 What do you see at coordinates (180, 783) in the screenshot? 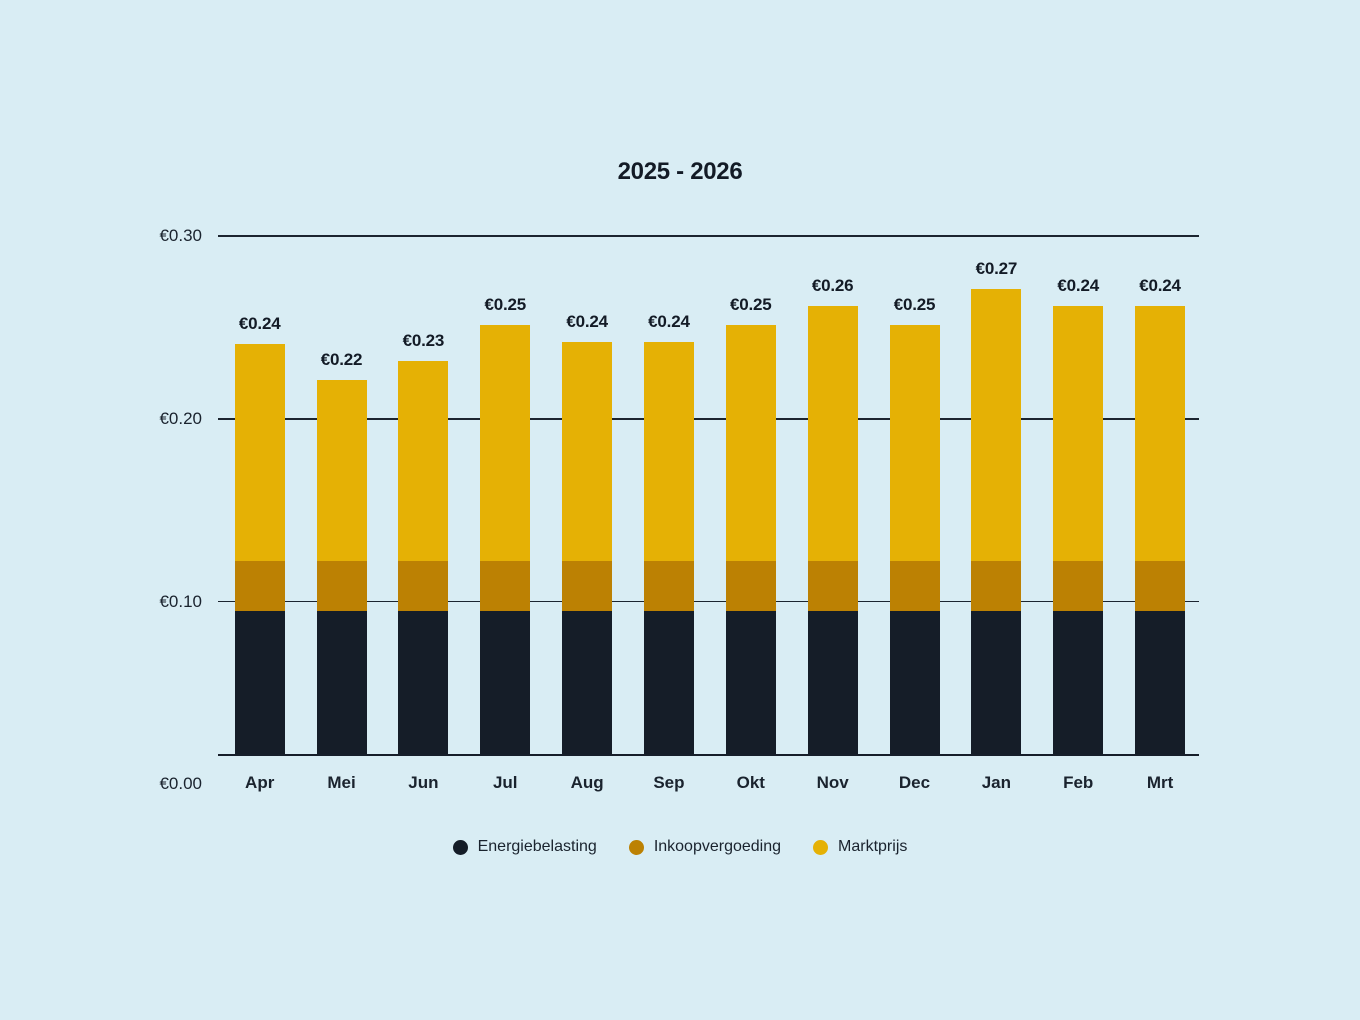
I see `y-axis-tick-label: €0.00` at bounding box center [180, 783].